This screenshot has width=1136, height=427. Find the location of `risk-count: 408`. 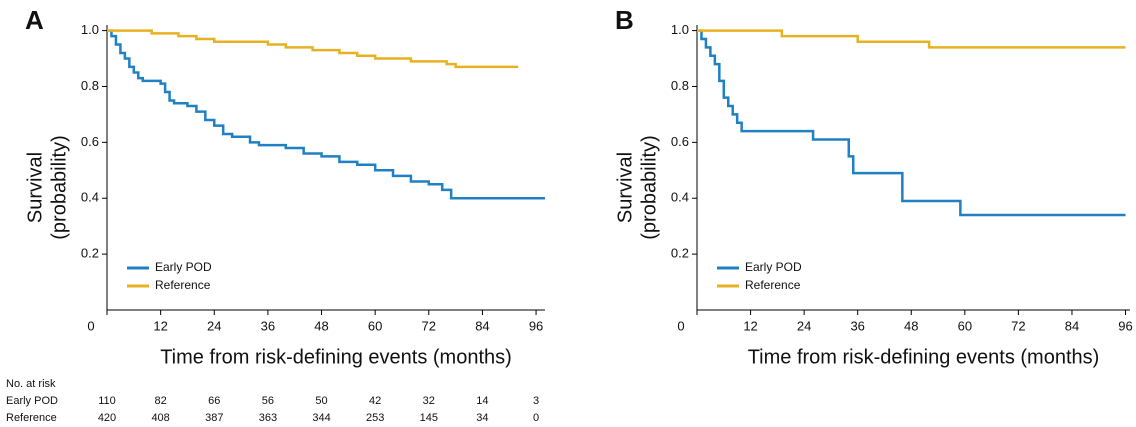

risk-count: 408 is located at coordinates (160, 418).